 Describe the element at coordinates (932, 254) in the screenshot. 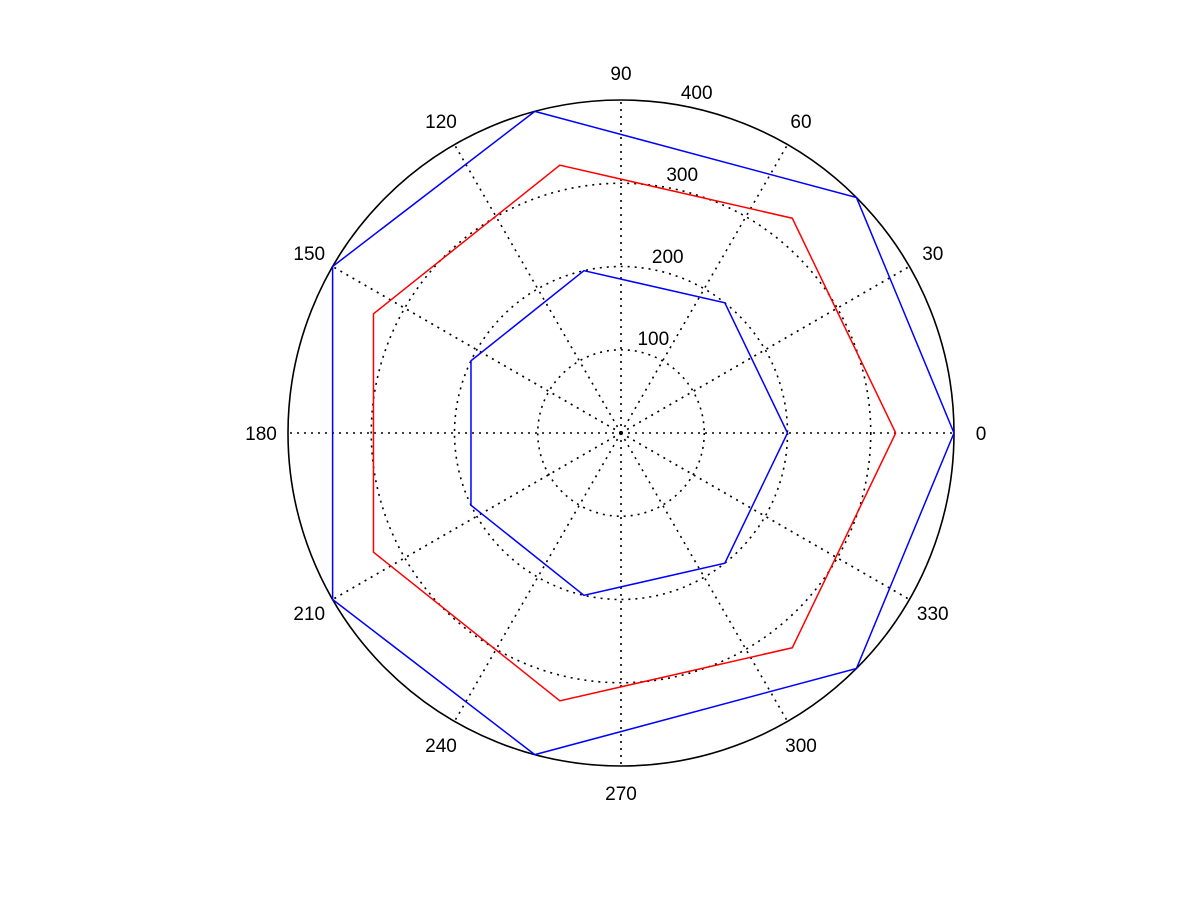

I see `angular-tick-label: 30` at that location.